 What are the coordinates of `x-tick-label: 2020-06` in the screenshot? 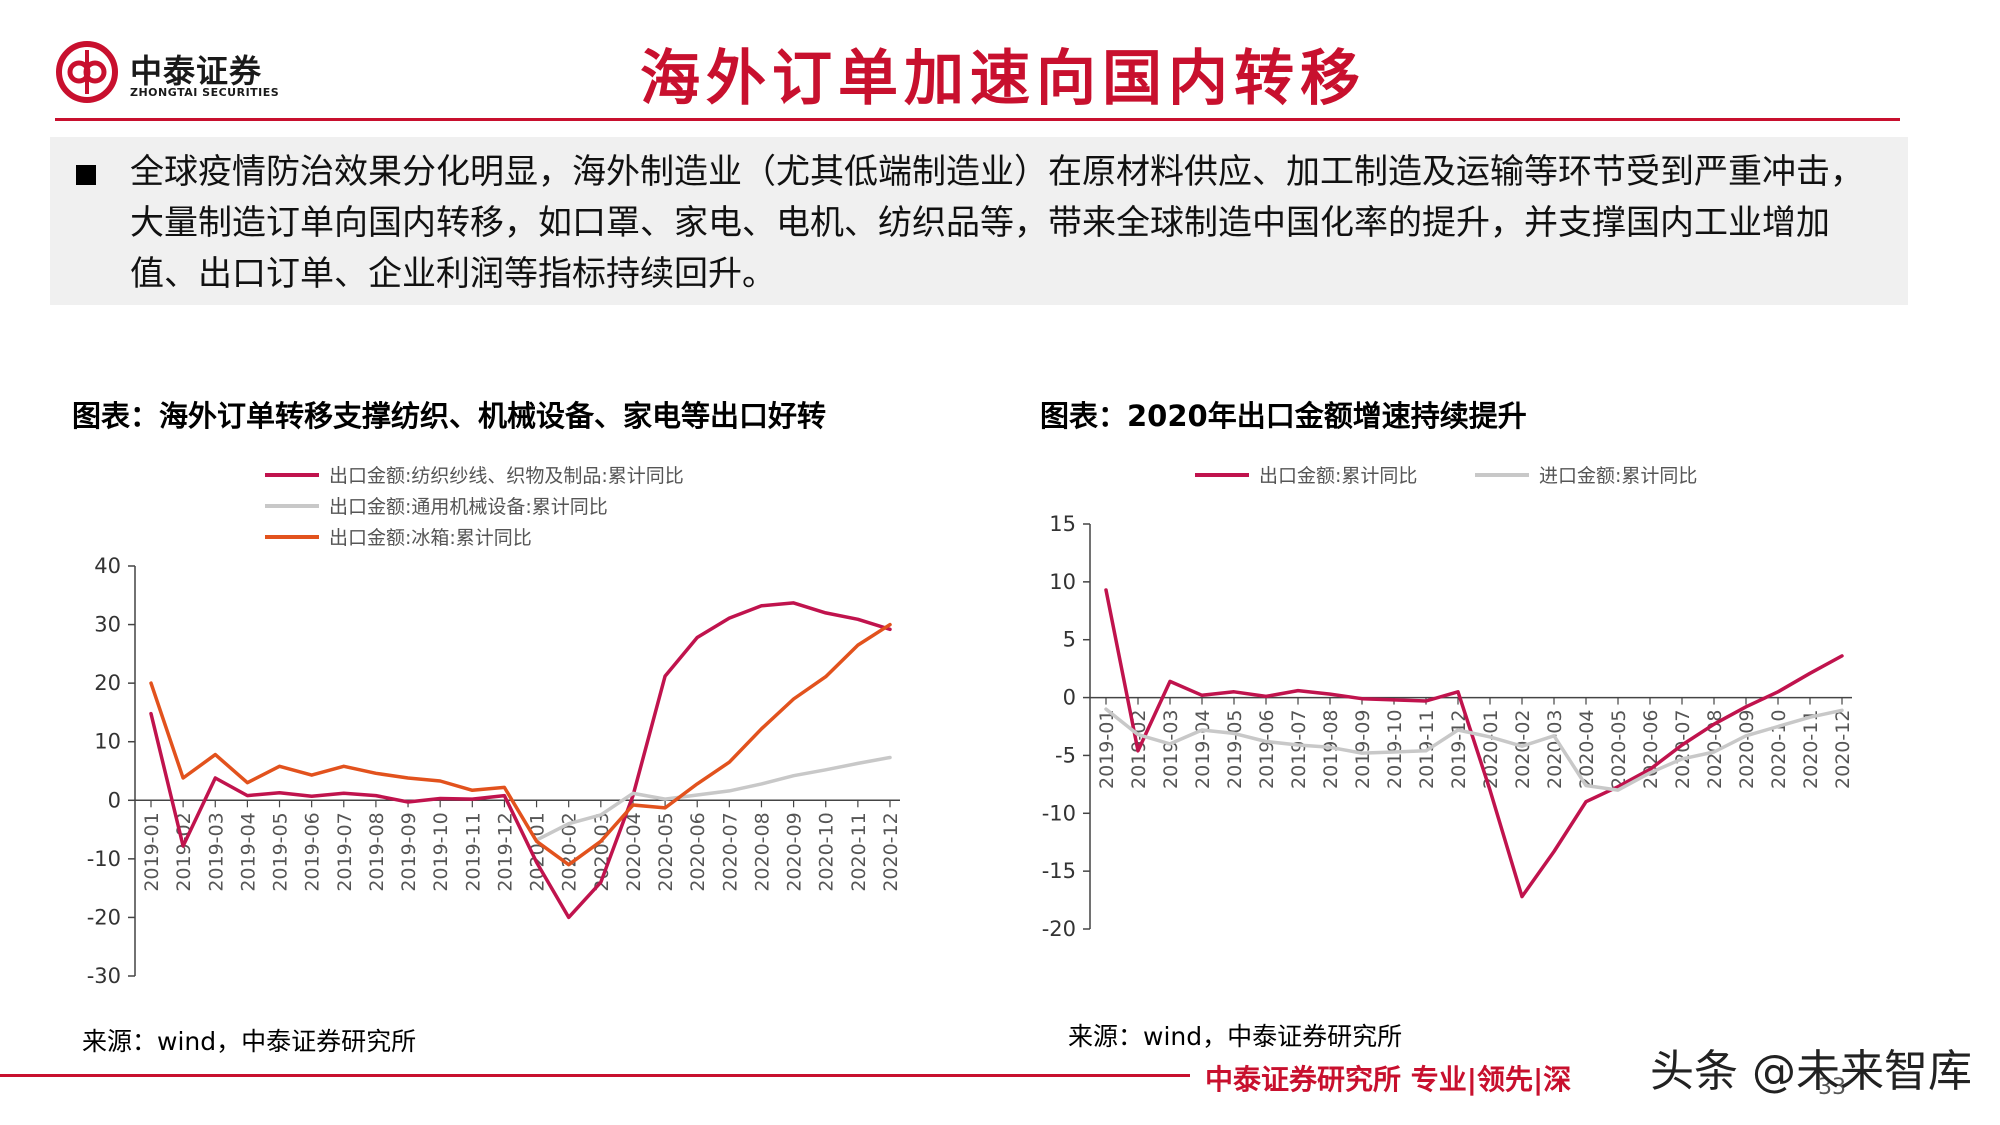 It's located at (698, 851).